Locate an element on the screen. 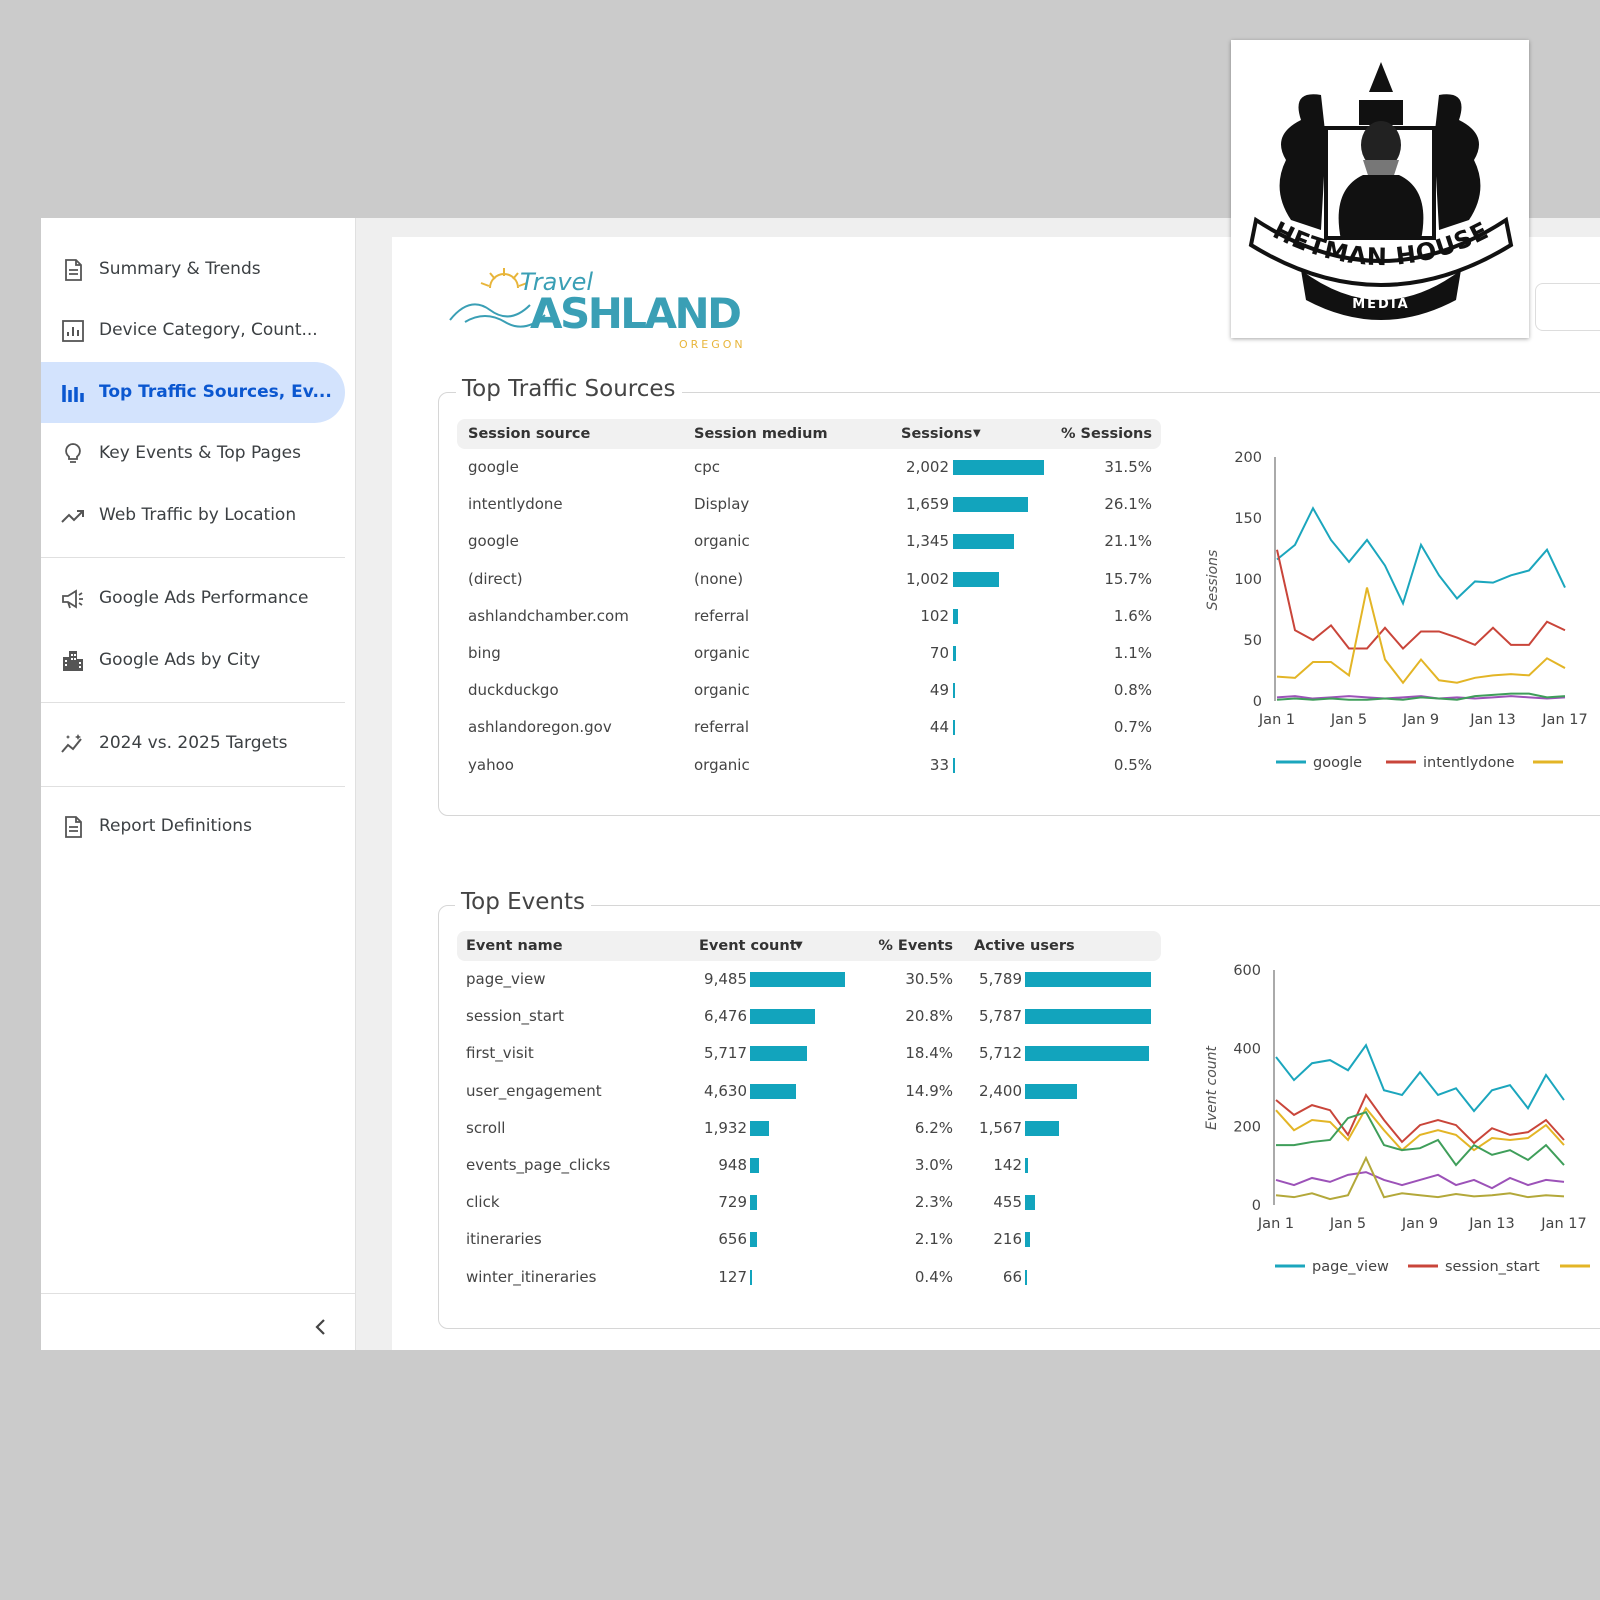 This screenshot has height=1600, width=1600. nav-item: Google Ads Performance is located at coordinates (204, 598).